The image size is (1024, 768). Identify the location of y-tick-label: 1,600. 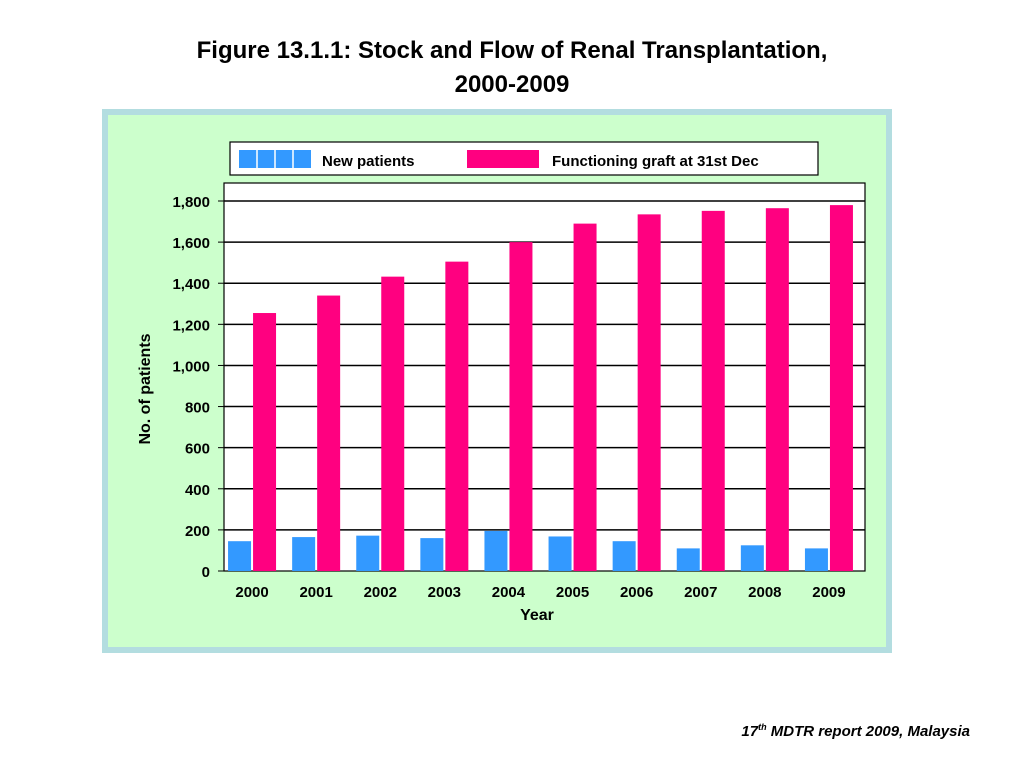
(191, 243).